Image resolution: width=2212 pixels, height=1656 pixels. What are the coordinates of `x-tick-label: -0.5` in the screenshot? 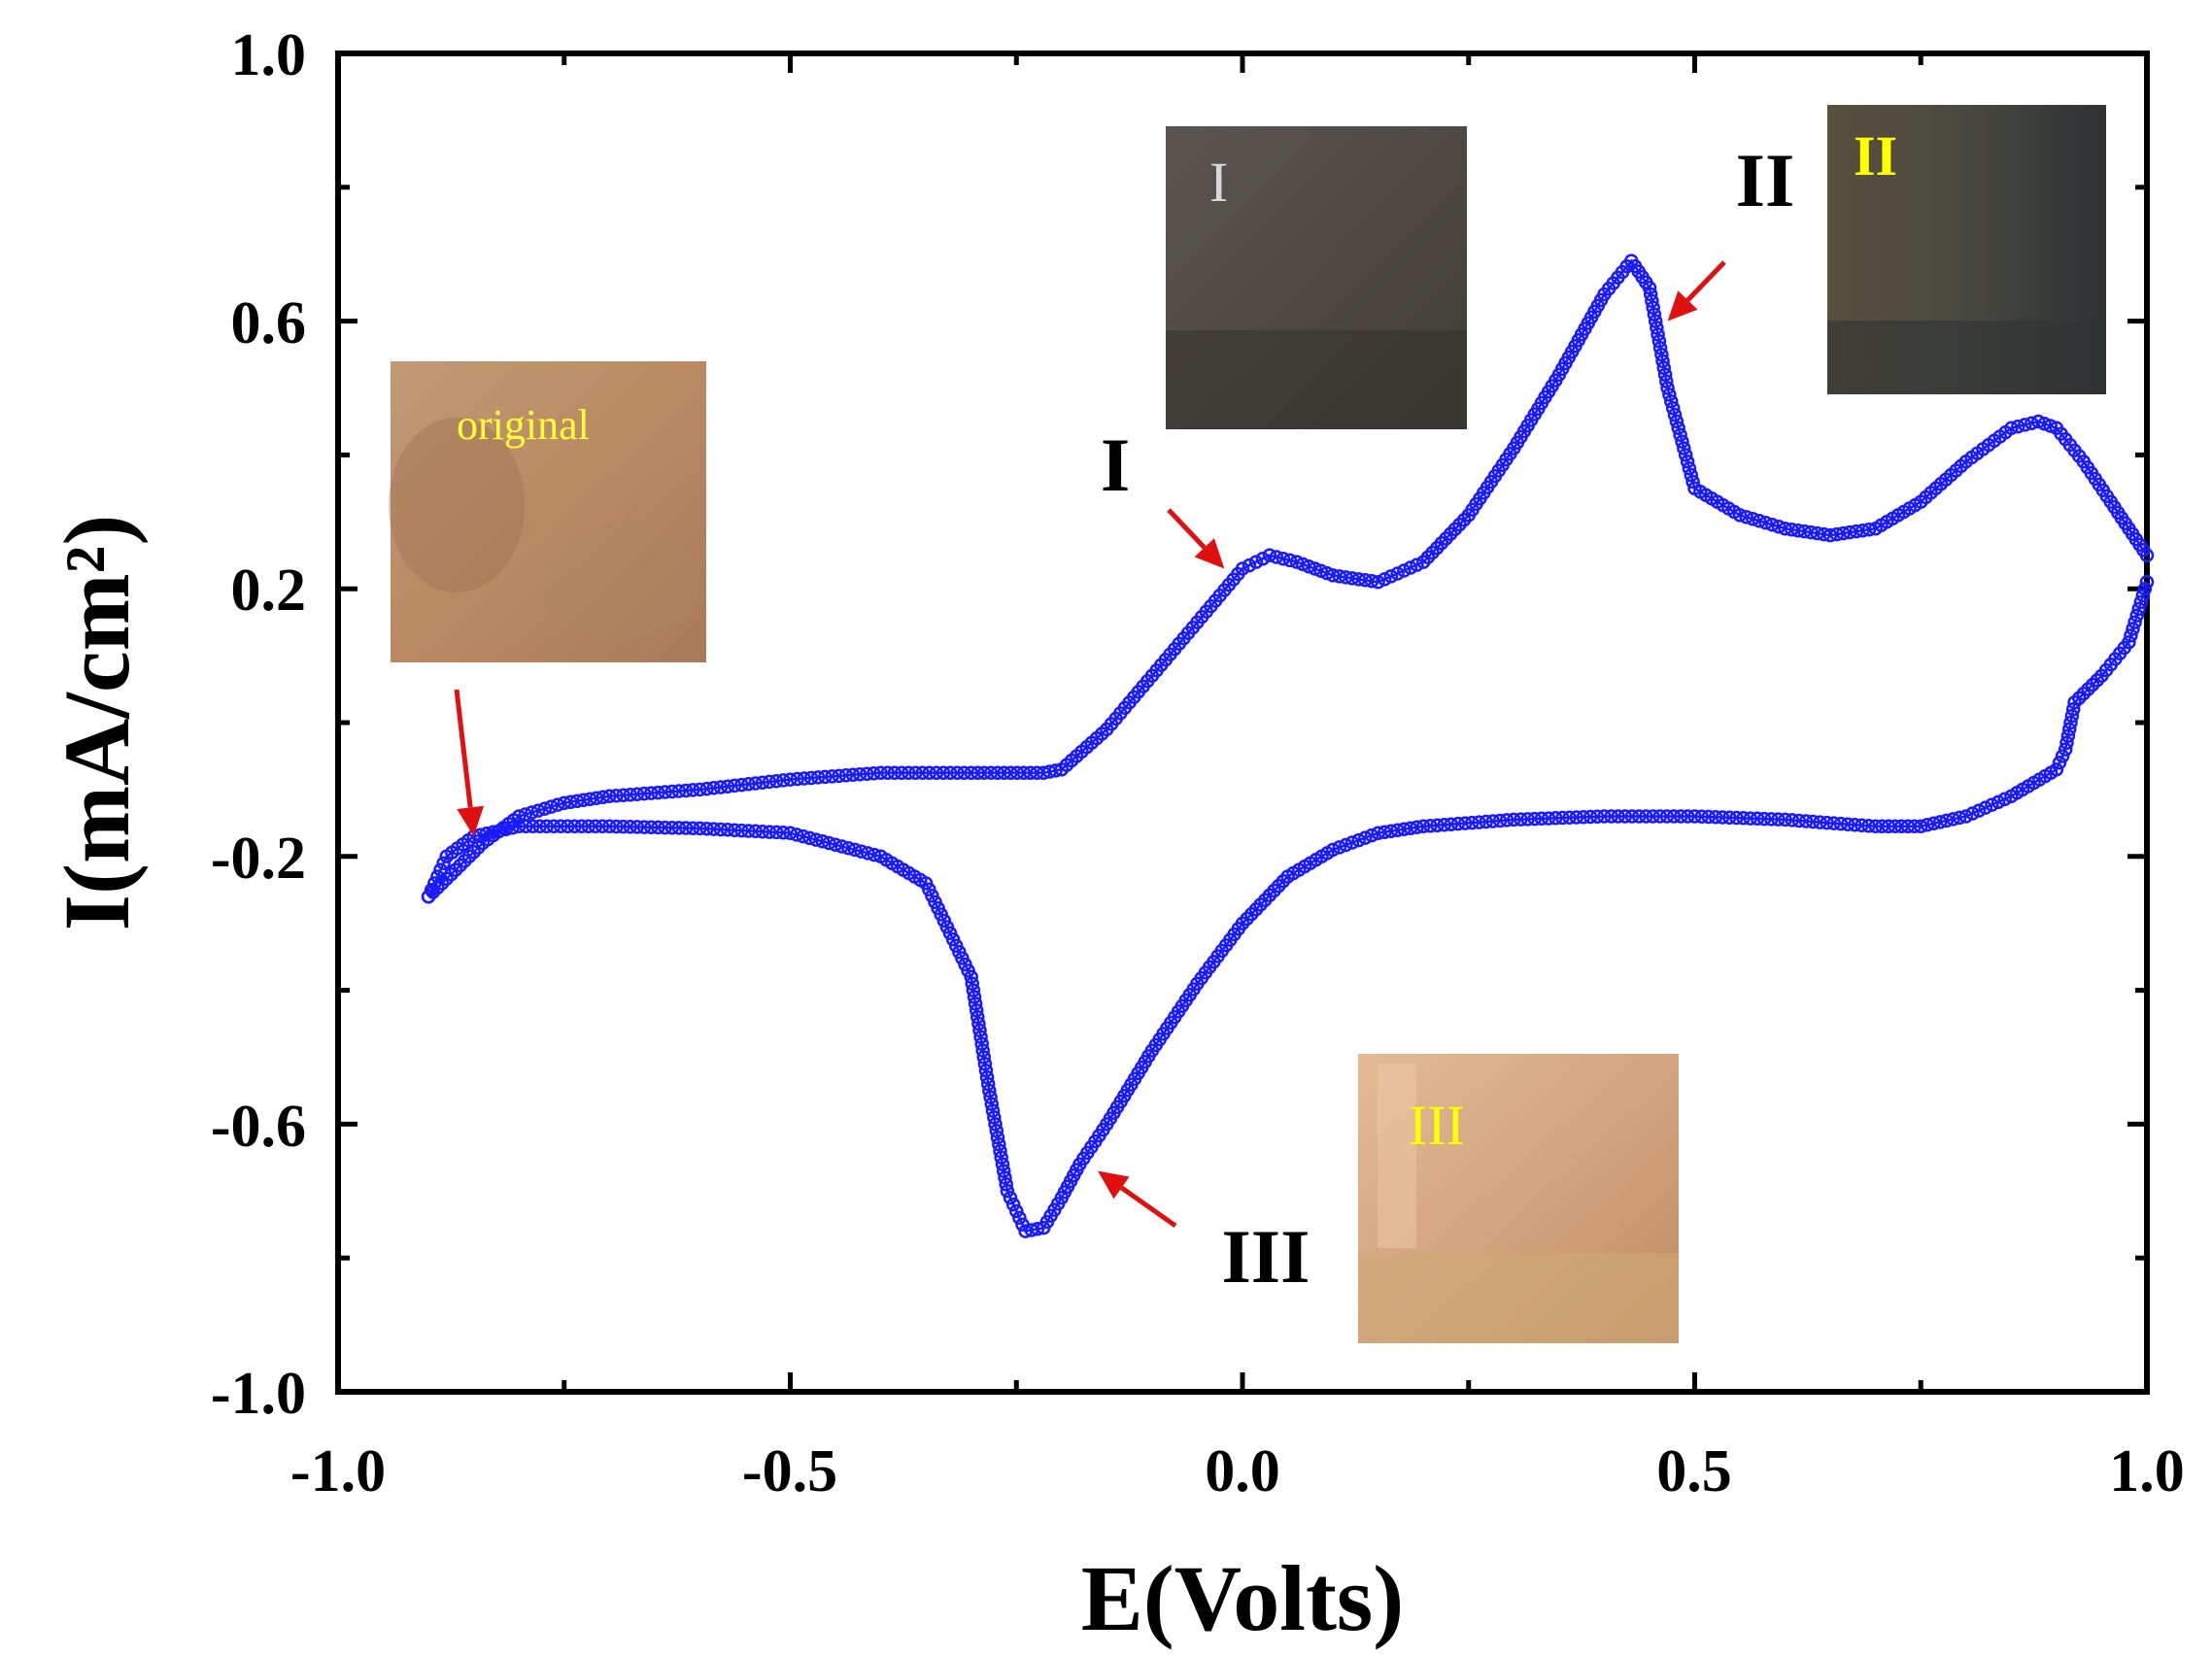 It's located at (790, 1471).